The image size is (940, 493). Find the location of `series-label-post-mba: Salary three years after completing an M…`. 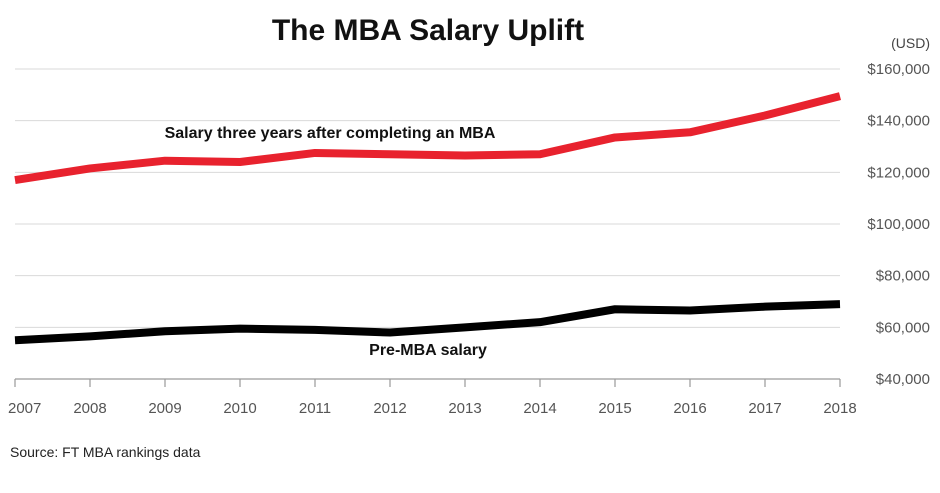

series-label-post-mba: Salary three years after completing an M… is located at coordinates (330, 133).